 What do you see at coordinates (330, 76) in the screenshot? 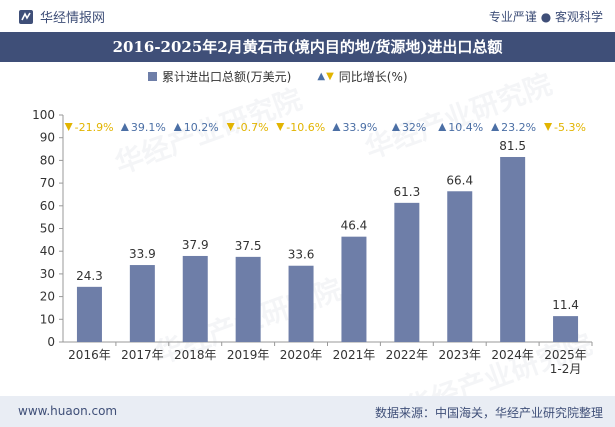
I see `triangle-down-icon: ▼` at bounding box center [330, 76].